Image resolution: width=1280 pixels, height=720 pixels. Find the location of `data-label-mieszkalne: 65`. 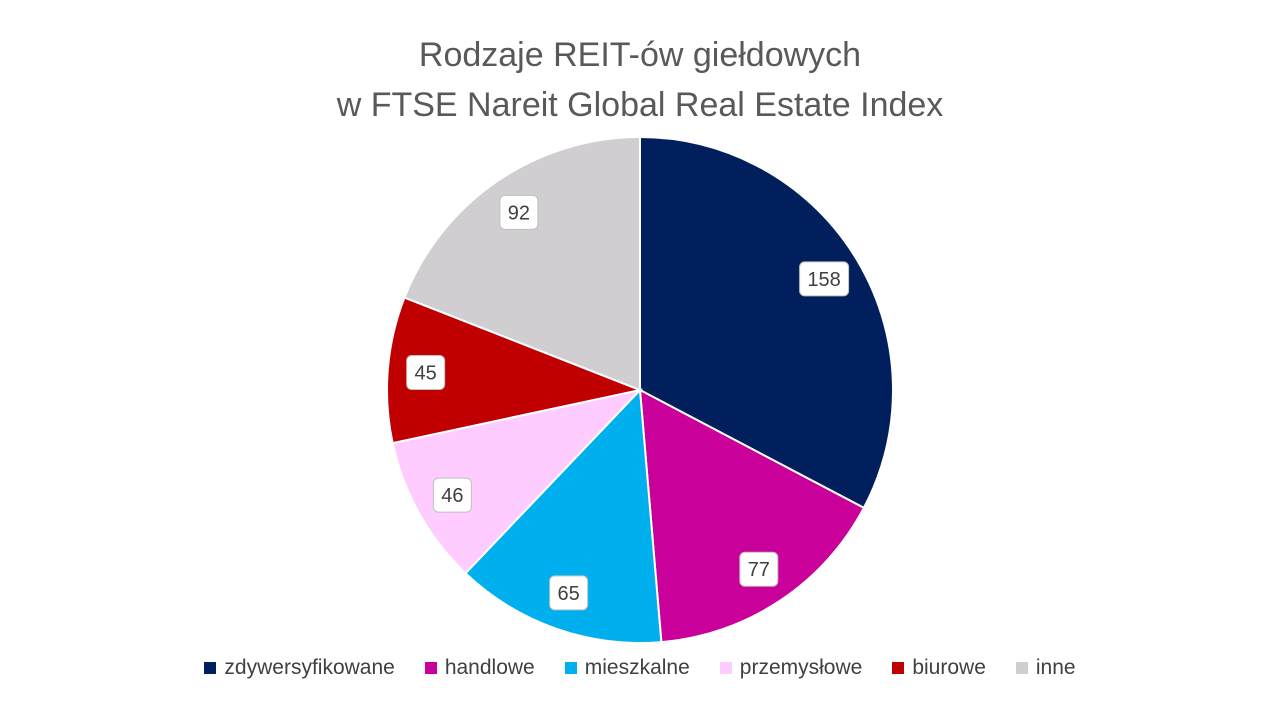

data-label-mieszkalne: 65 is located at coordinates (569, 593).